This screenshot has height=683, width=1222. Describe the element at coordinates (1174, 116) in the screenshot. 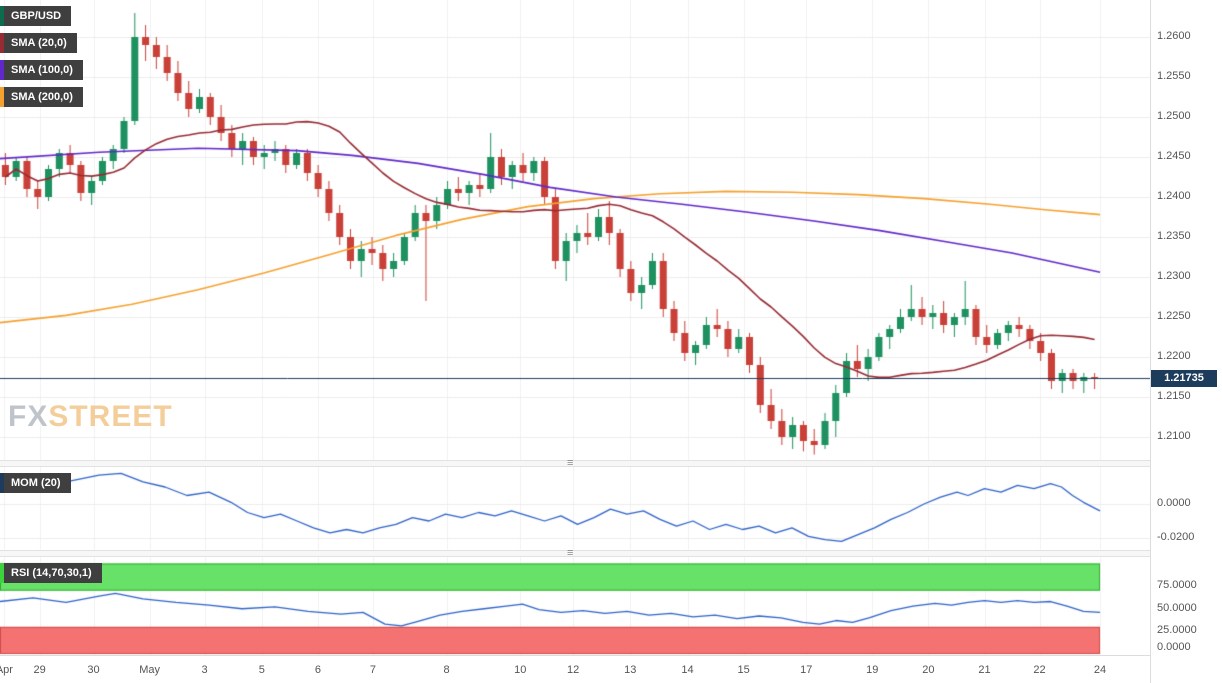

I see `axis-tick-label: 1.2500` at that location.